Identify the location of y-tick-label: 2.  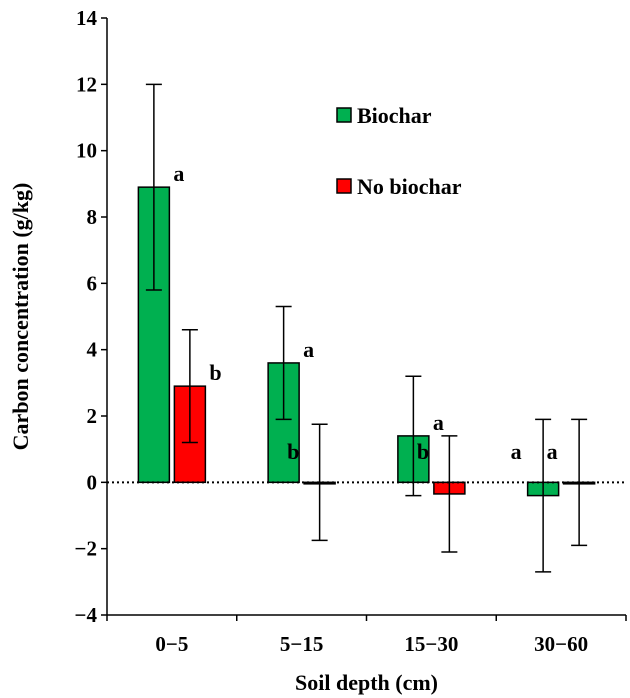
(92, 416).